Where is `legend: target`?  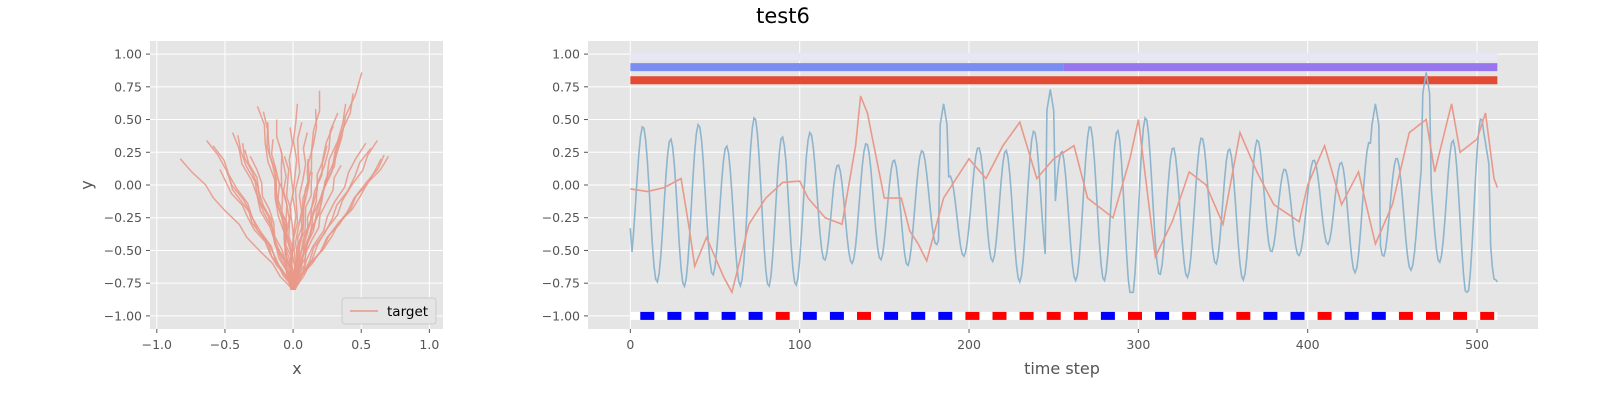
legend: target is located at coordinates (389, 311).